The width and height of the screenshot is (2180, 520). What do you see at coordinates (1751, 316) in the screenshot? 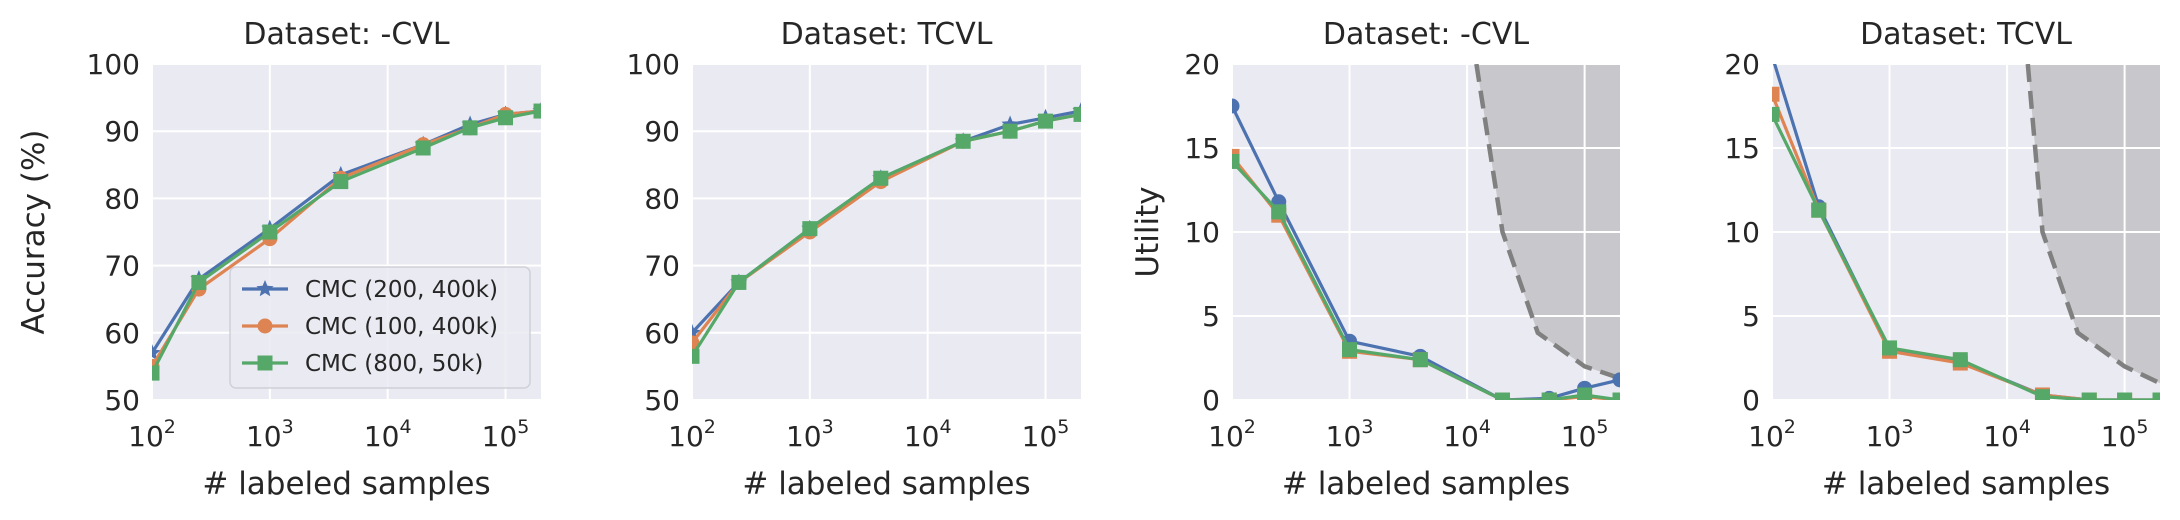
I see `y-tick-label: 5` at bounding box center [1751, 316].